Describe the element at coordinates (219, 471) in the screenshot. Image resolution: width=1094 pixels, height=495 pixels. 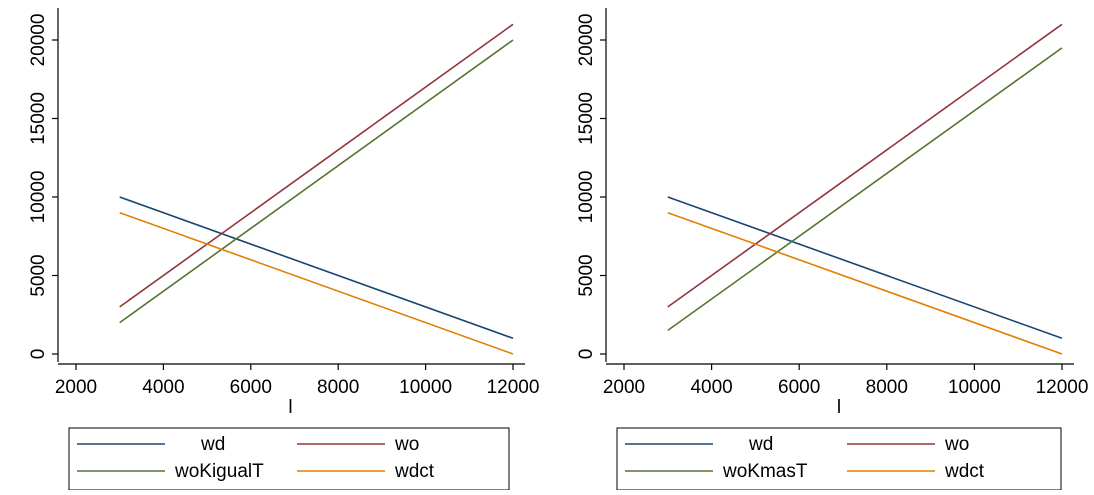
I see `legend-label-wokigualt: woKigualT` at that location.